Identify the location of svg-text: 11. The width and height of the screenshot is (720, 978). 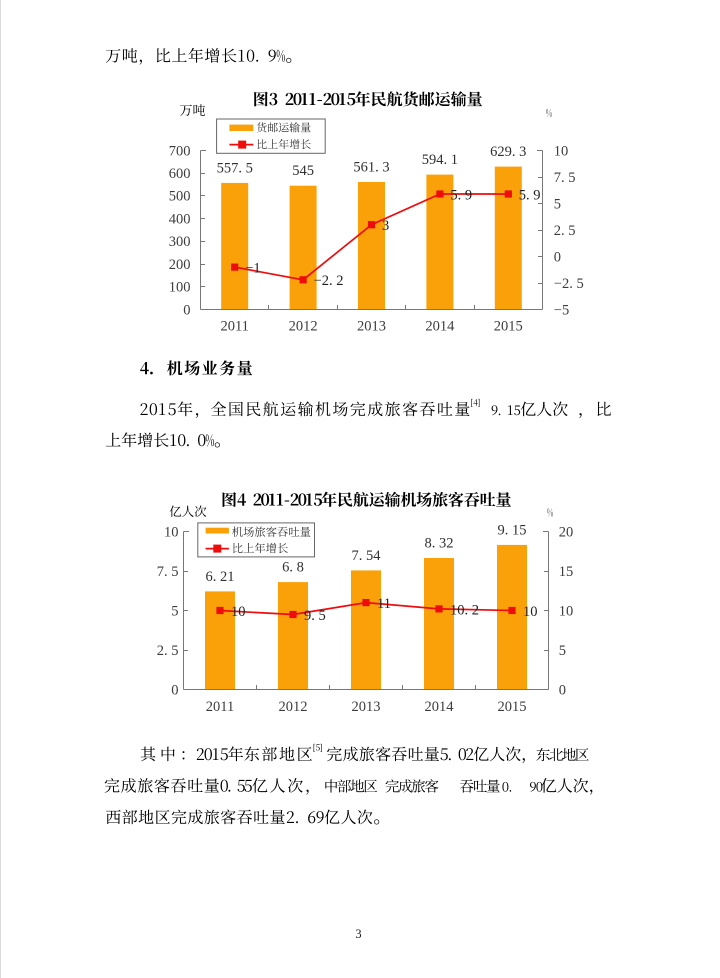
(384, 604).